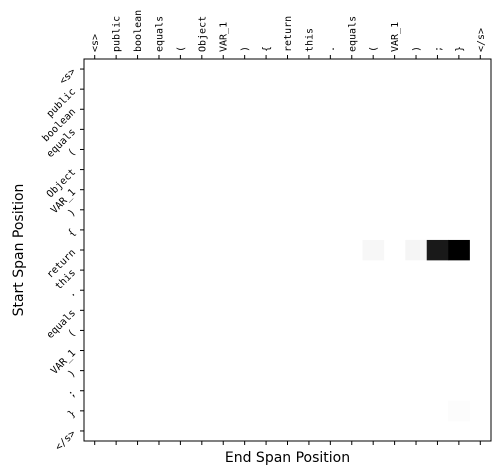 This screenshot has height=475, width=499. Describe the element at coordinates (202, 34) in the screenshot. I see `x-tick-label: Object` at that location.